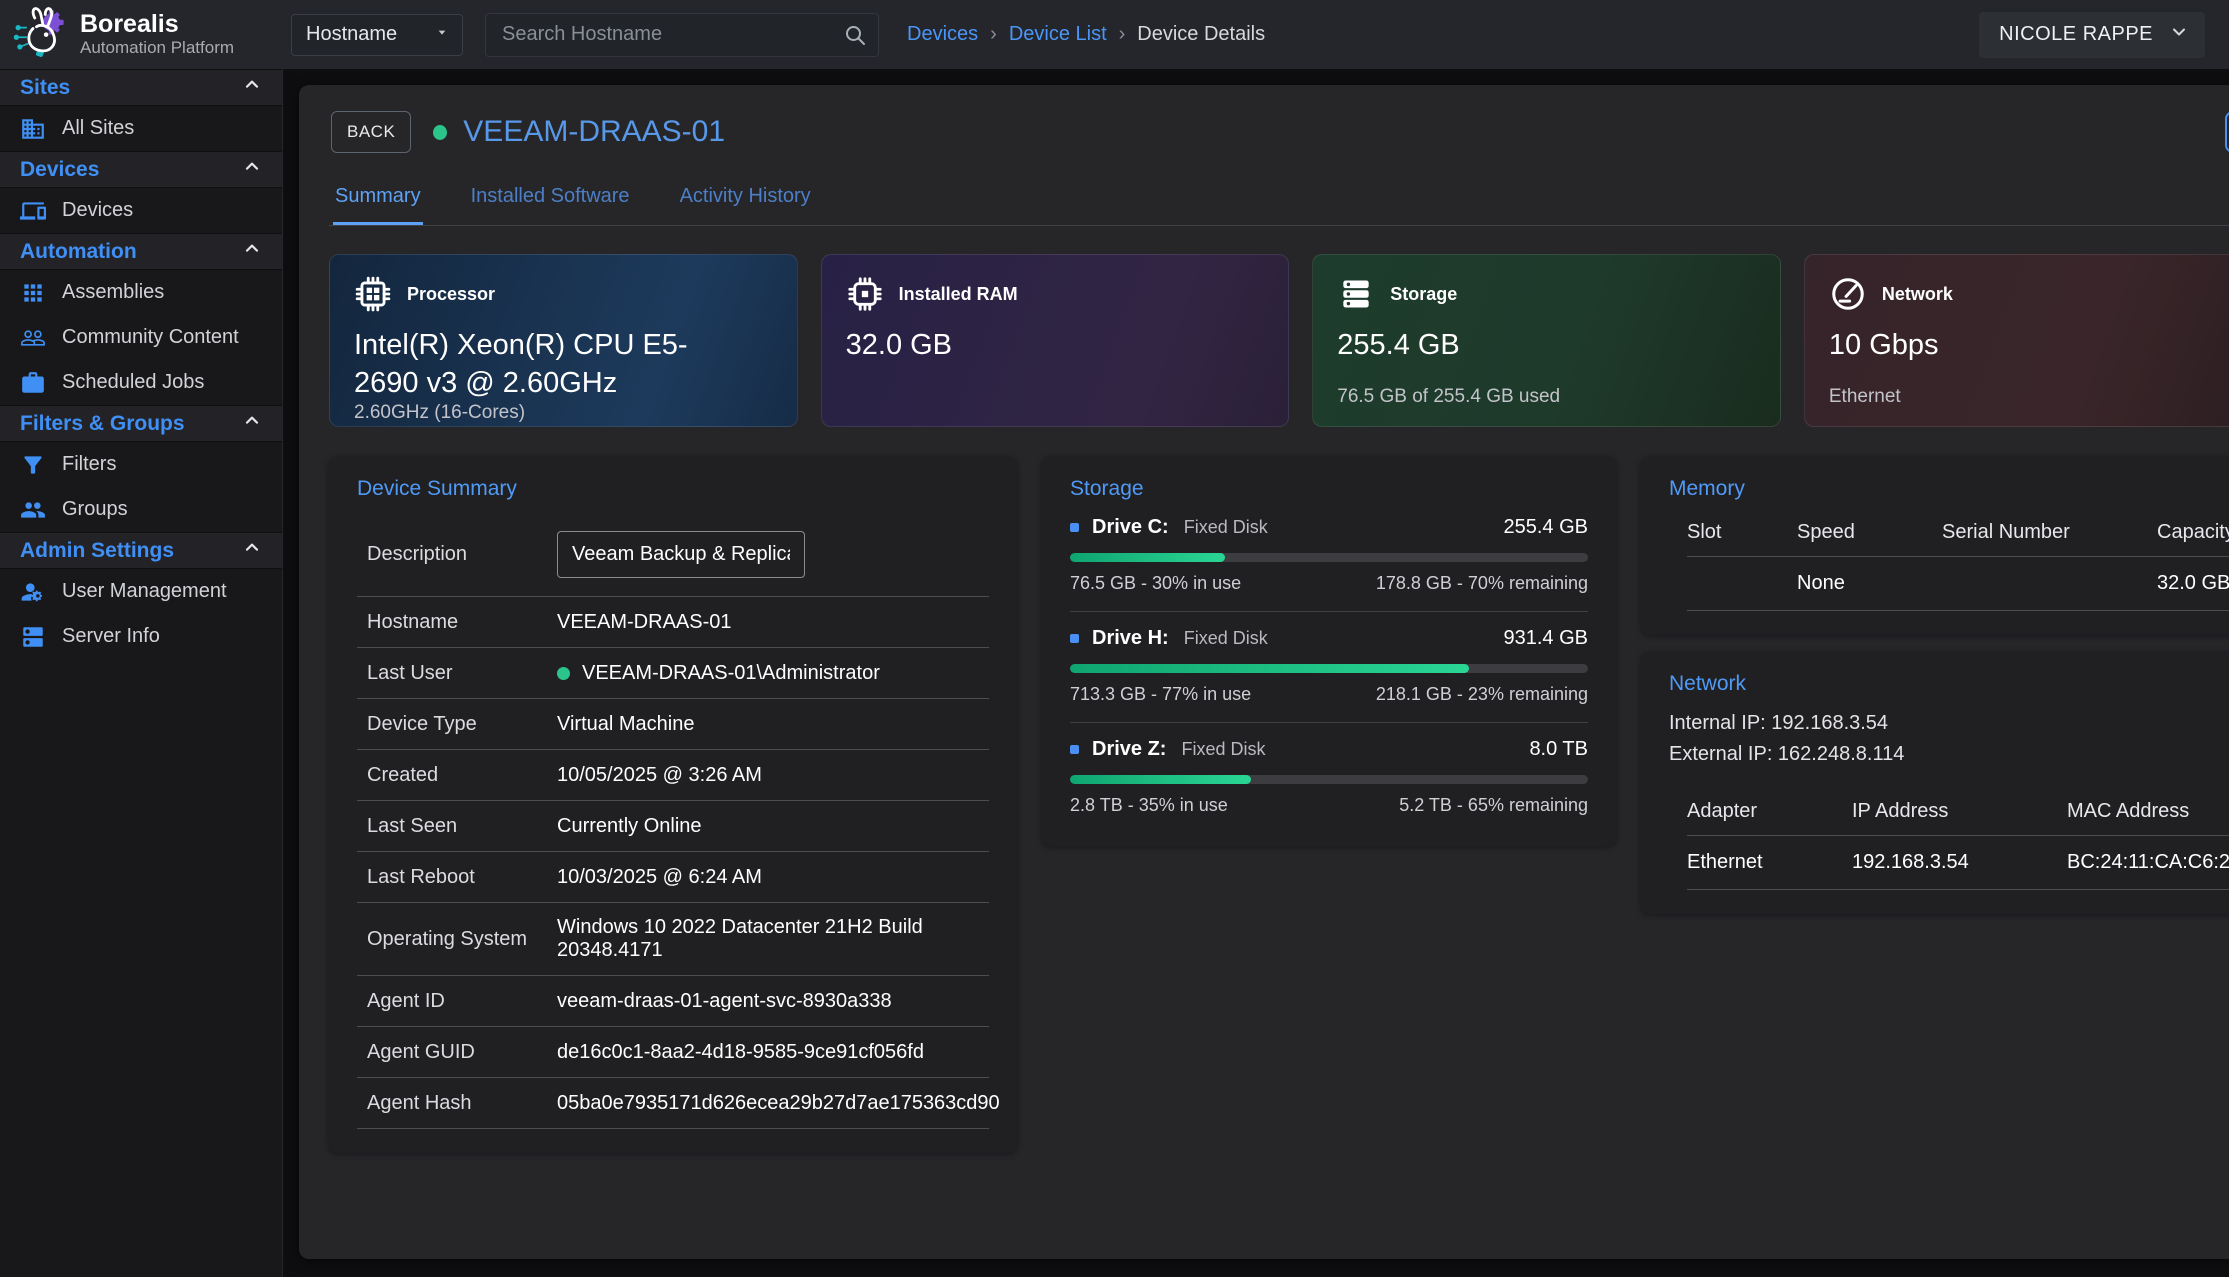 This screenshot has height=1277, width=2229. What do you see at coordinates (1130, 527) in the screenshot?
I see `drive-name: Drive C:` at bounding box center [1130, 527].